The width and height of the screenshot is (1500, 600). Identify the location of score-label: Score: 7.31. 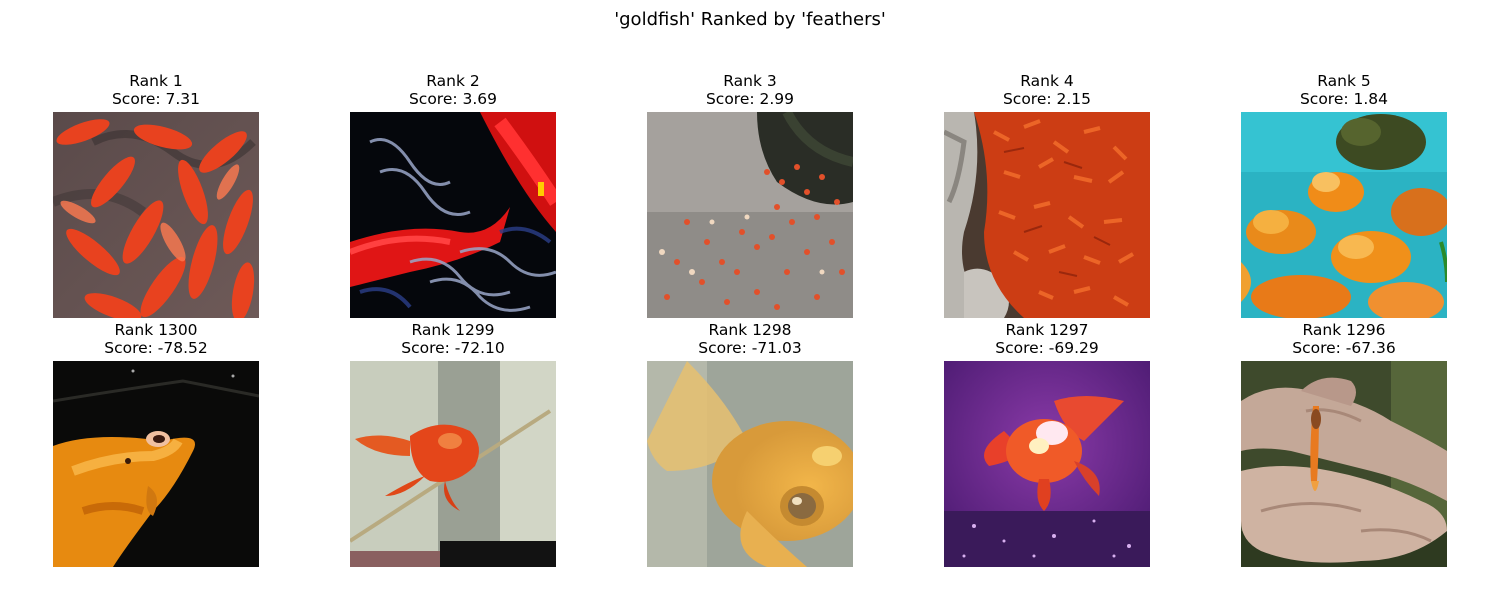
(156, 99).